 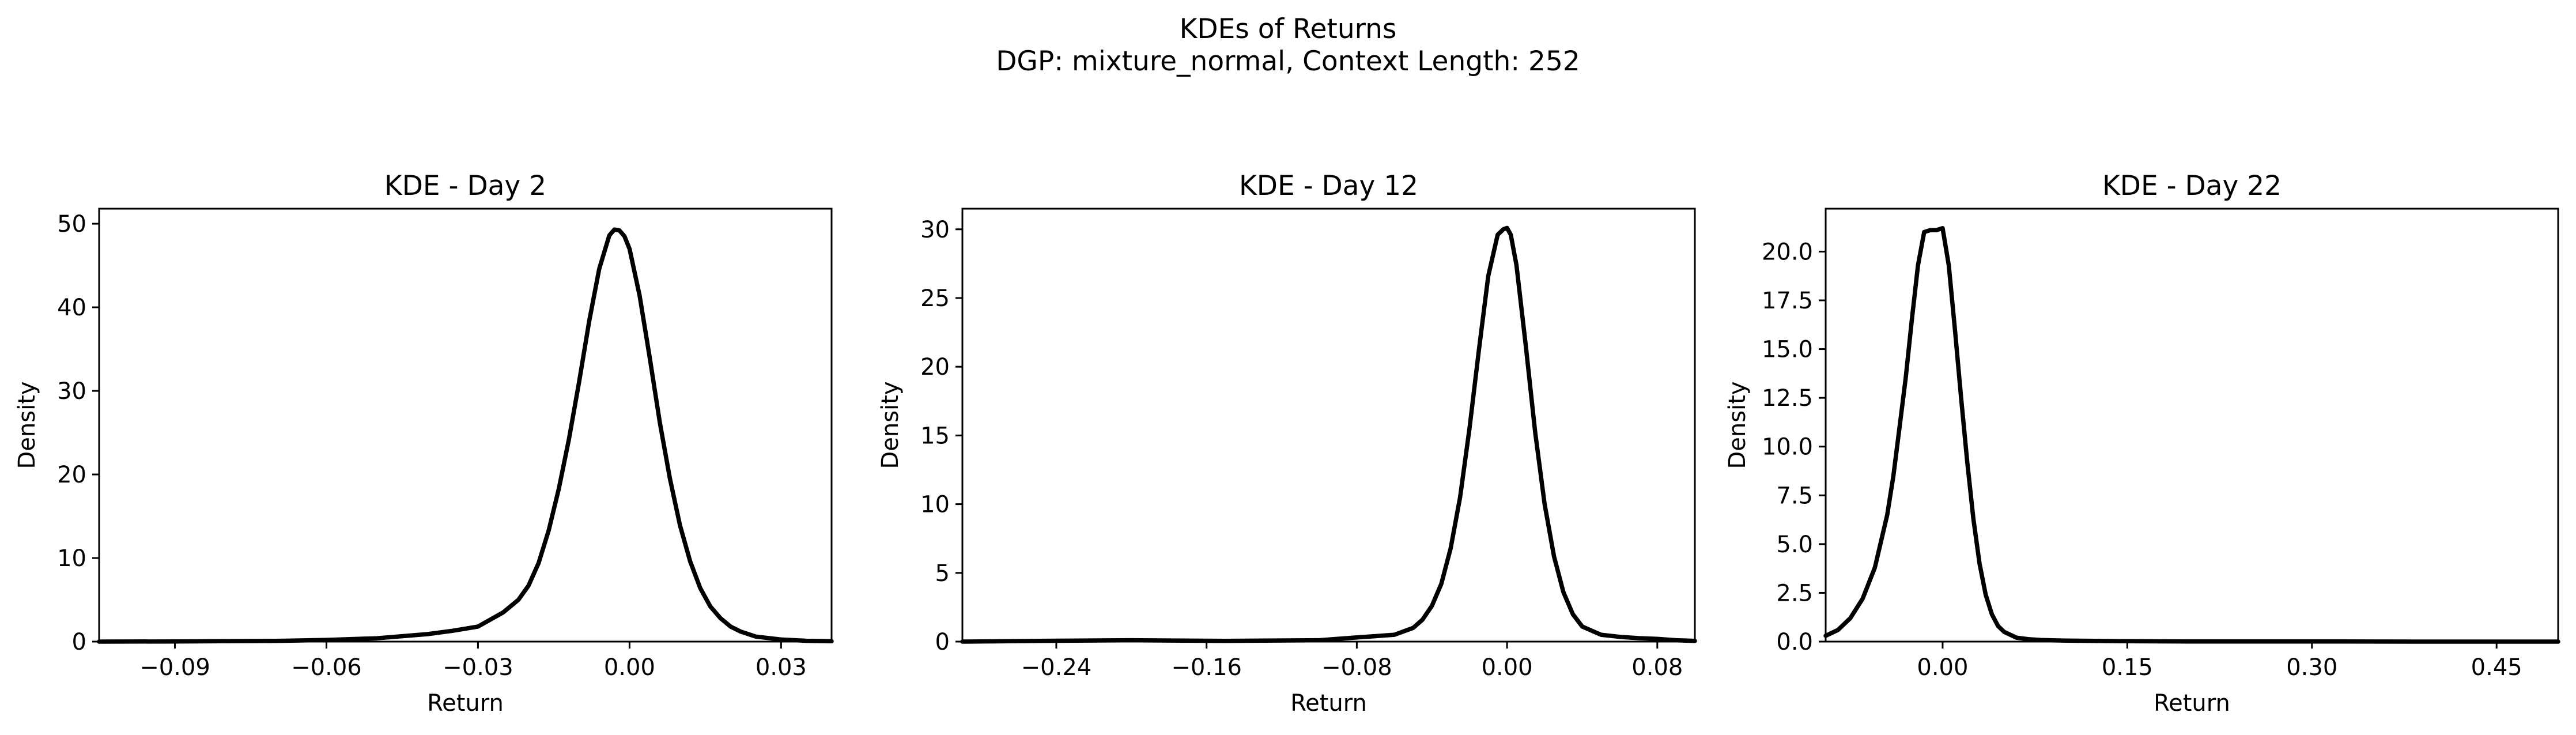 What do you see at coordinates (1288, 29) in the screenshot?
I see `figure-title: KDEs of Returns` at bounding box center [1288, 29].